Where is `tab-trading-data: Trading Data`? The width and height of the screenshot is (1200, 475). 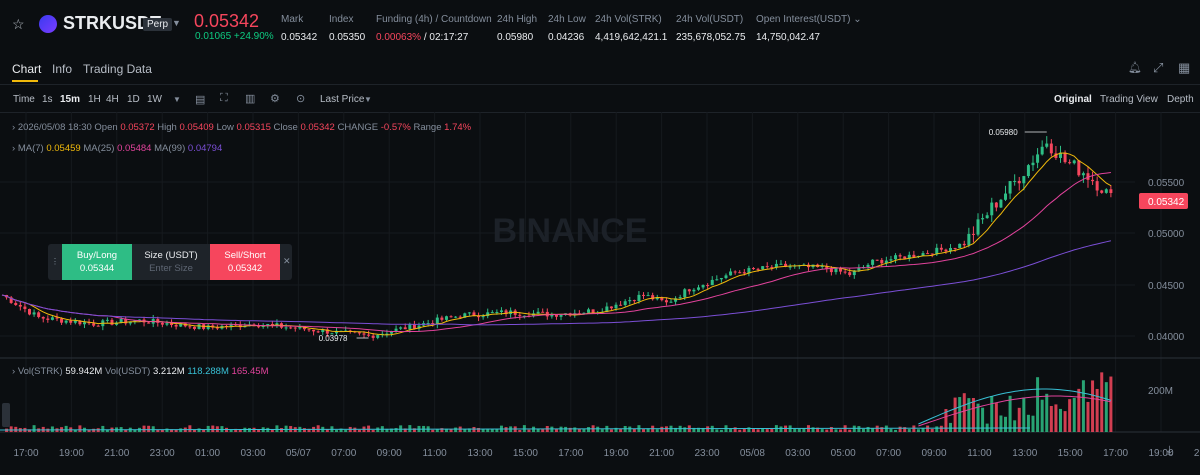 tab-trading-data: Trading Data is located at coordinates (117, 69).